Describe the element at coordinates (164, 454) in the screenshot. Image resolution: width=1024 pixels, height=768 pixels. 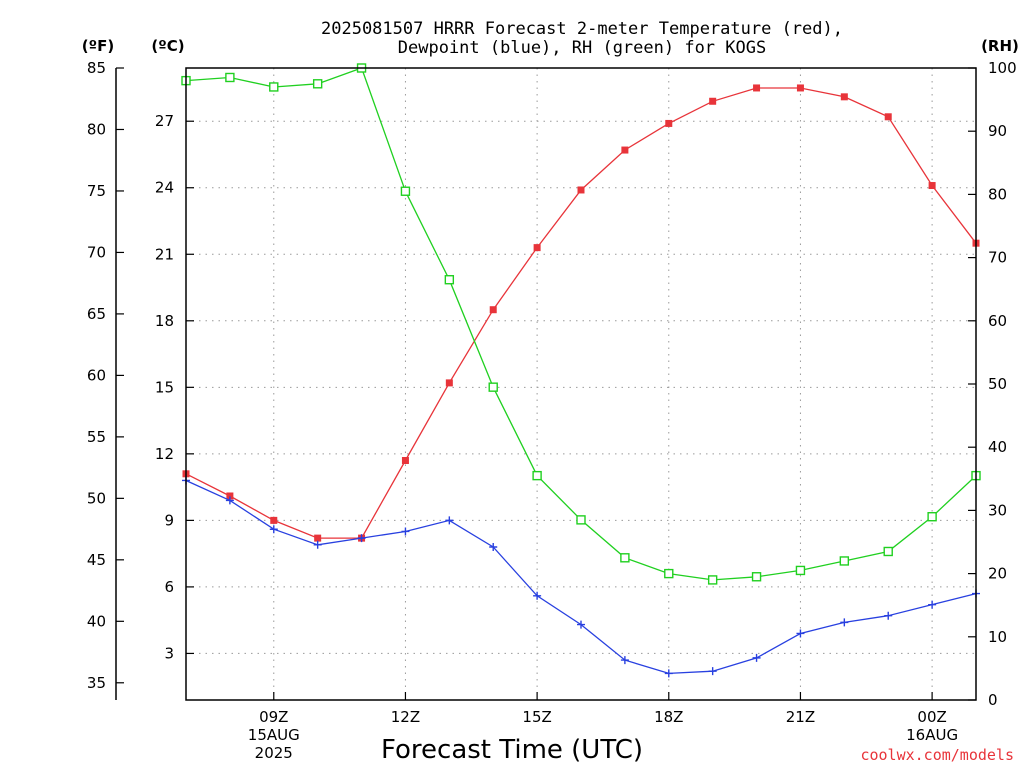
I see `celsius-tick-label: 12` at that location.